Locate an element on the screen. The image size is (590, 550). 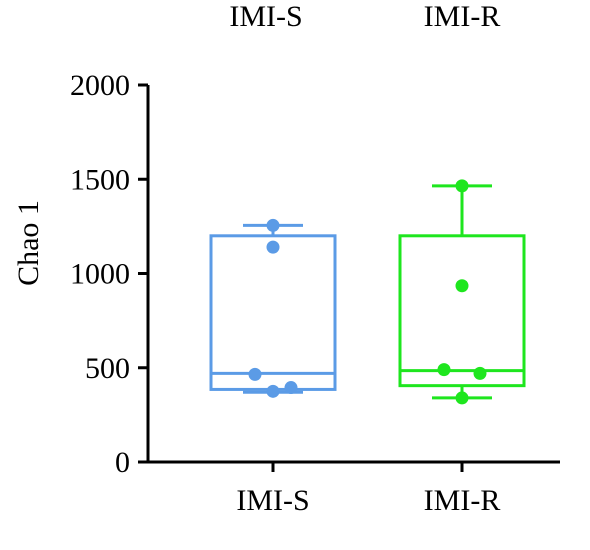
y-tick-label: 2000 is located at coordinates (100, 85).